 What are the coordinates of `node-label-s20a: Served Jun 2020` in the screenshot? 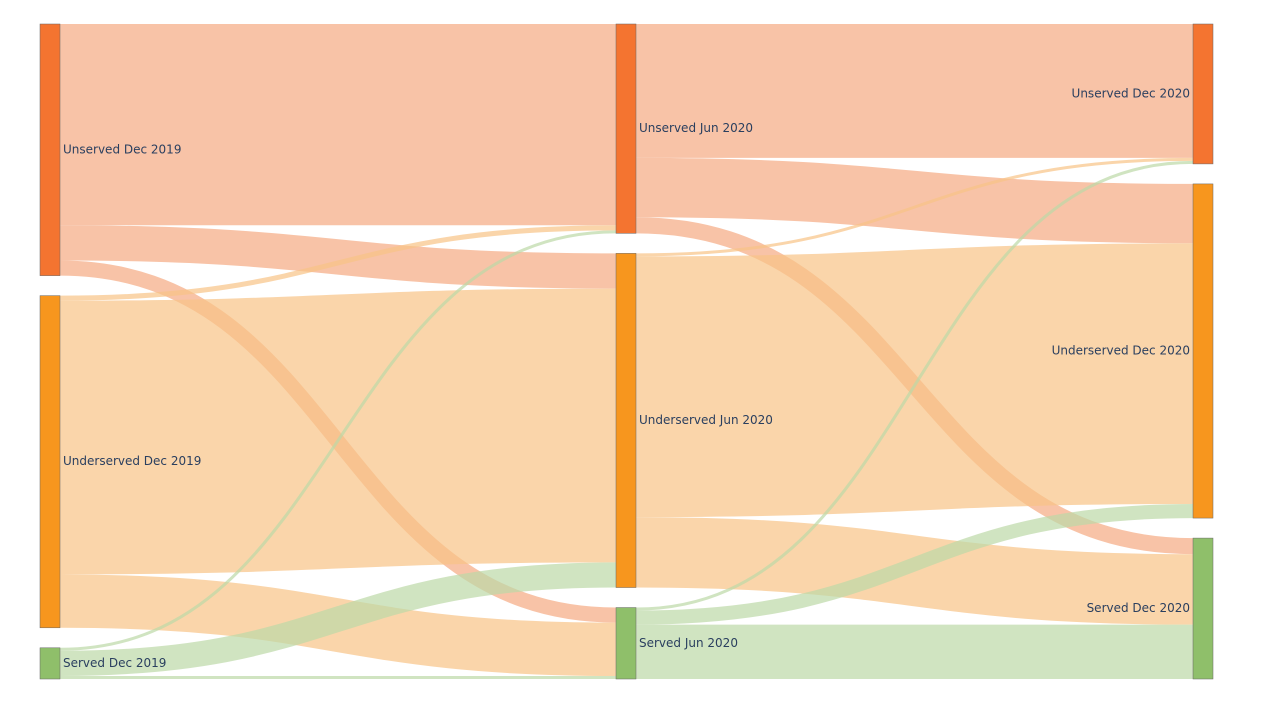 It's located at (688, 643).